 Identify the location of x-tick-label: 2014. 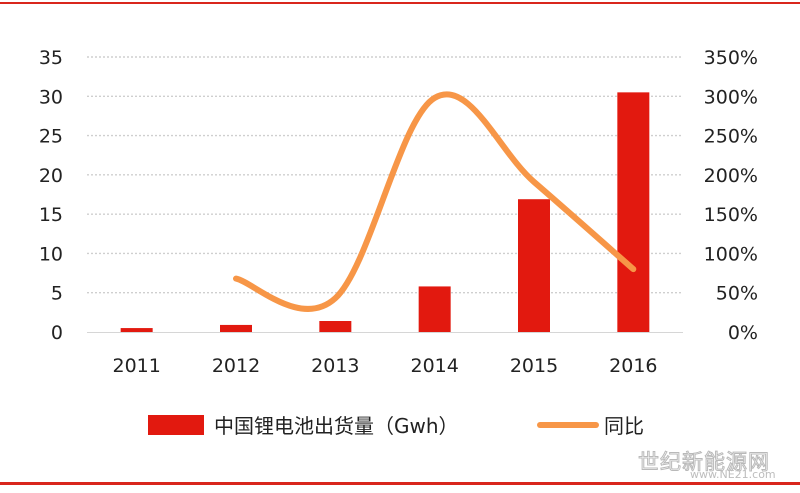
(434, 366).